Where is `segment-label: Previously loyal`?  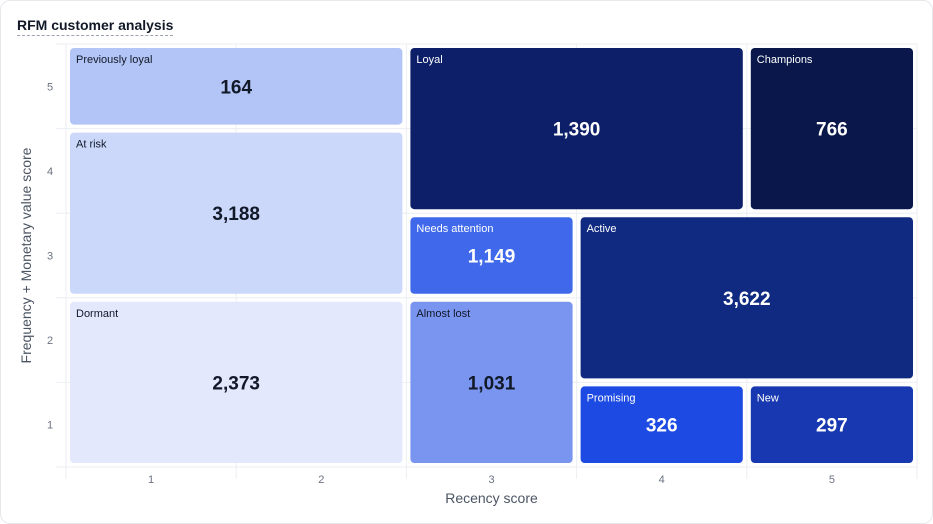 segment-label: Previously loyal is located at coordinates (114, 60).